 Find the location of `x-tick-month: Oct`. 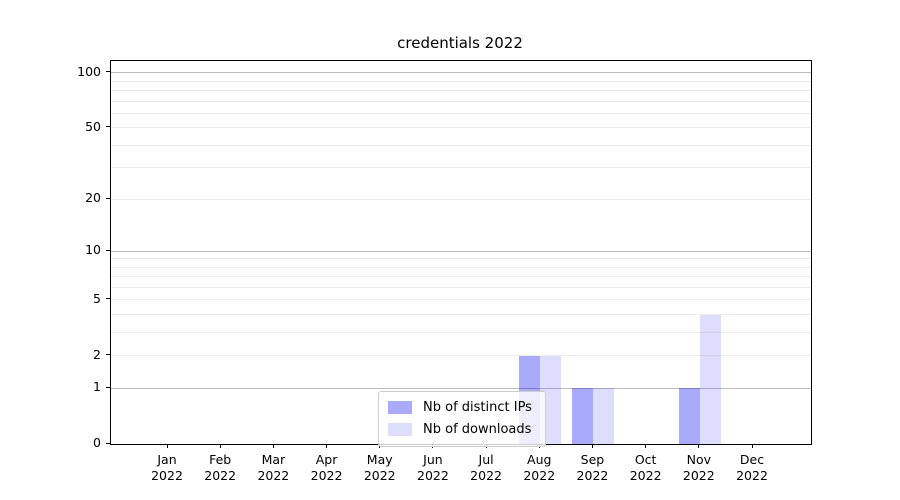

x-tick-month: Oct is located at coordinates (645, 459).